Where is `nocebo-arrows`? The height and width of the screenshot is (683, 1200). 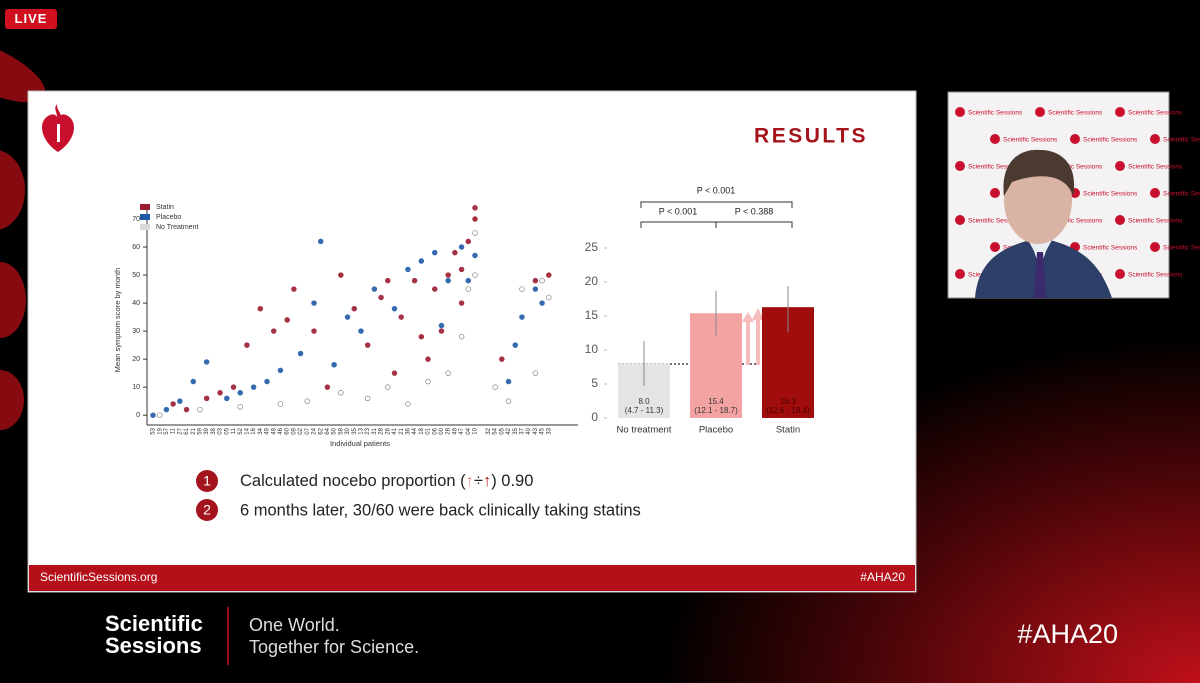
nocebo-arrows is located at coordinates (753, 336).